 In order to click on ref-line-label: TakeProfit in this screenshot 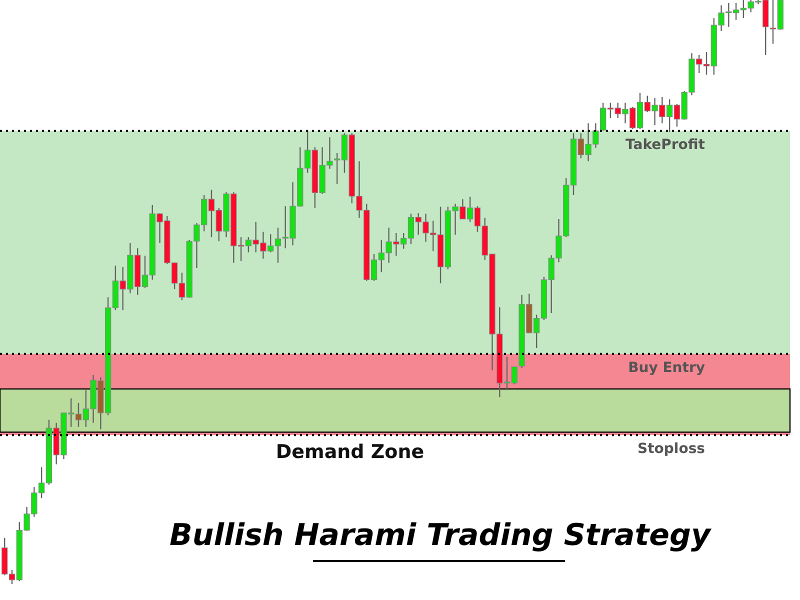, I will do `click(666, 144)`.